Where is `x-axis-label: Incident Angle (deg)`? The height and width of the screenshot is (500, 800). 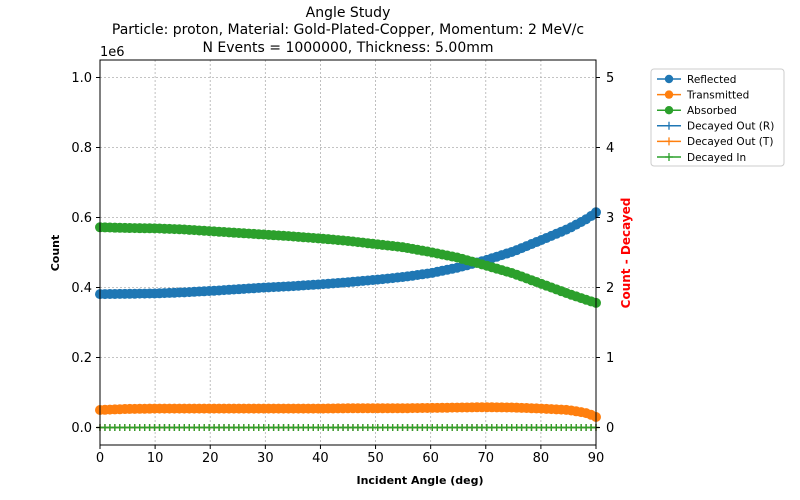
x-axis-label: Incident Angle (deg) is located at coordinates (419, 480).